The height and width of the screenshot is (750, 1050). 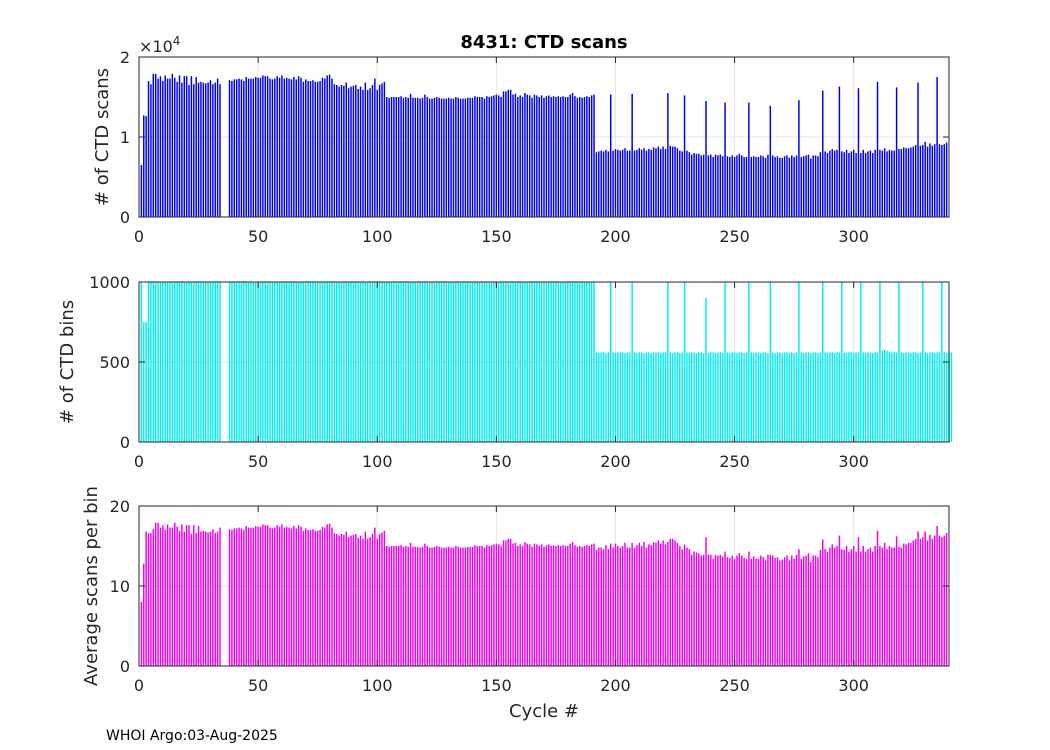 What do you see at coordinates (139, 461) in the screenshot?
I see `bins-xtick-label: 0` at bounding box center [139, 461].